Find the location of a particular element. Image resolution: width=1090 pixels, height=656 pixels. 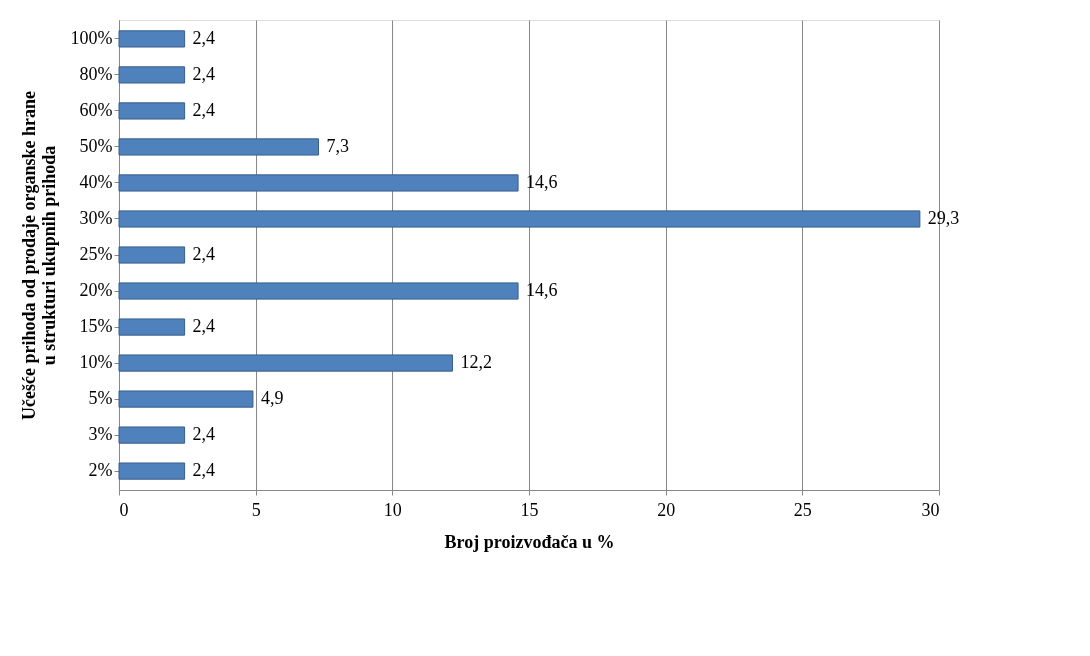

y-tick-label: 25% is located at coordinates (96, 254).